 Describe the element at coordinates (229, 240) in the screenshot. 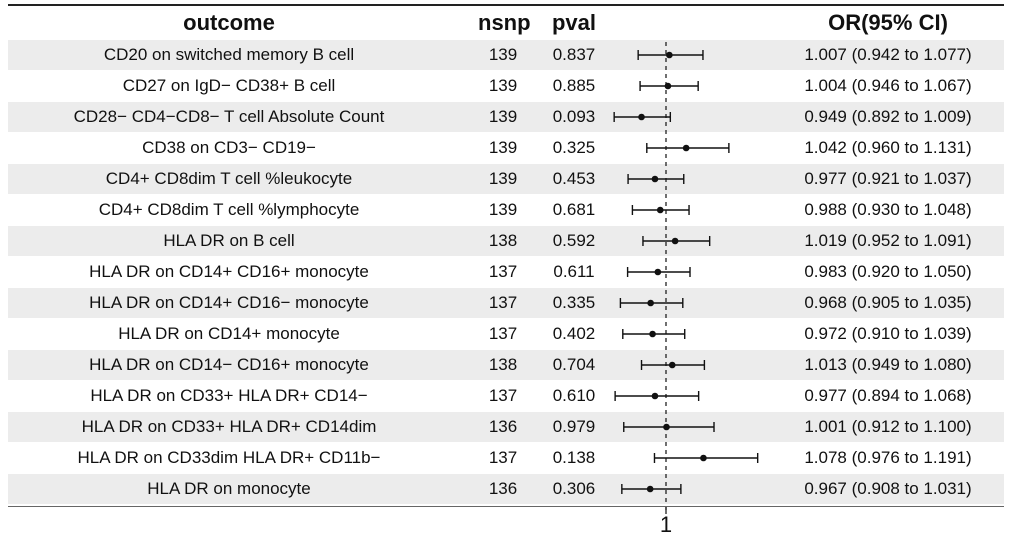

I see `outcome-cell: HLA DR on B cell` at that location.